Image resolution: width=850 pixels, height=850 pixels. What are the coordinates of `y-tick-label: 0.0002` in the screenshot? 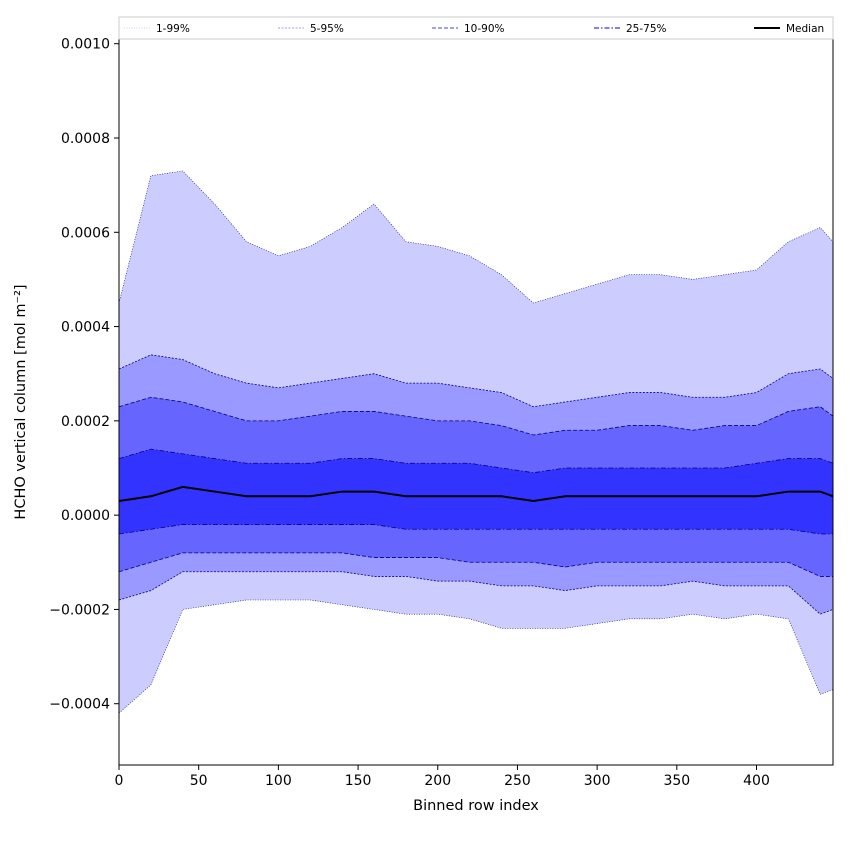 It's located at (85, 422).